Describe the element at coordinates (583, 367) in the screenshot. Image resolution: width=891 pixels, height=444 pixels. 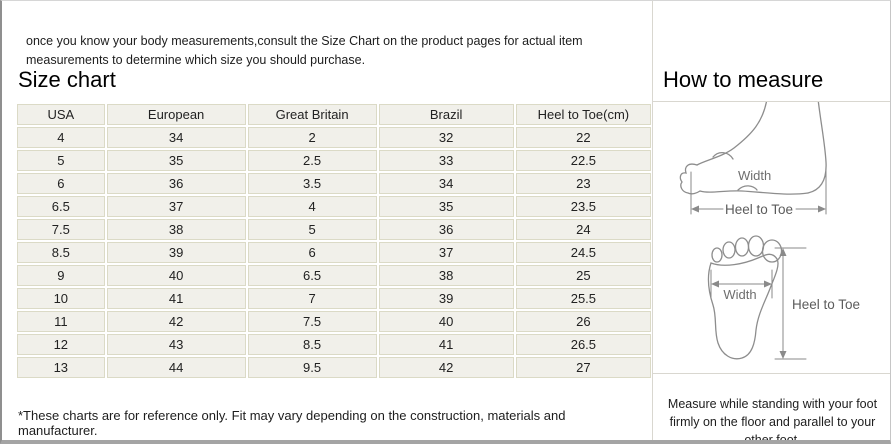
I see `table-cell: 27` at that location.